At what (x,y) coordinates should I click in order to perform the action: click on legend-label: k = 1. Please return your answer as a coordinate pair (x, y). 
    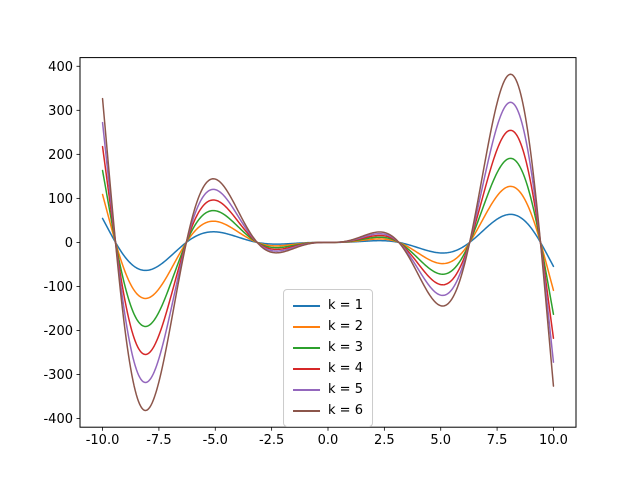
    Looking at the image, I should click on (345, 305).